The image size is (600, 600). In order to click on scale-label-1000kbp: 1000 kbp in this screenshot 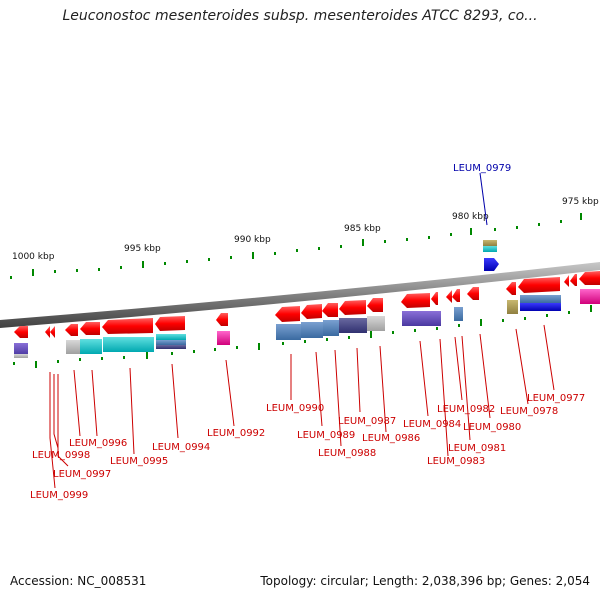, I will do `click(33, 257)`.